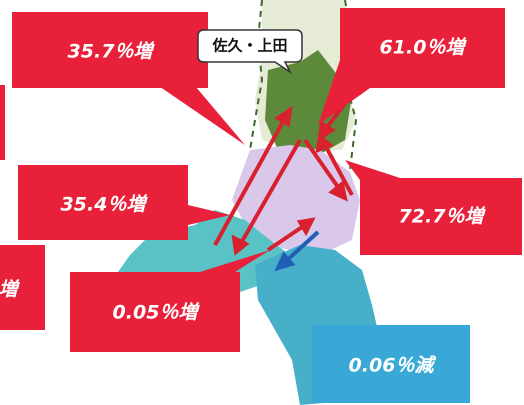 The height and width of the screenshot is (405, 524). I want to click on callout-text: 61.0％増, so click(424, 48).